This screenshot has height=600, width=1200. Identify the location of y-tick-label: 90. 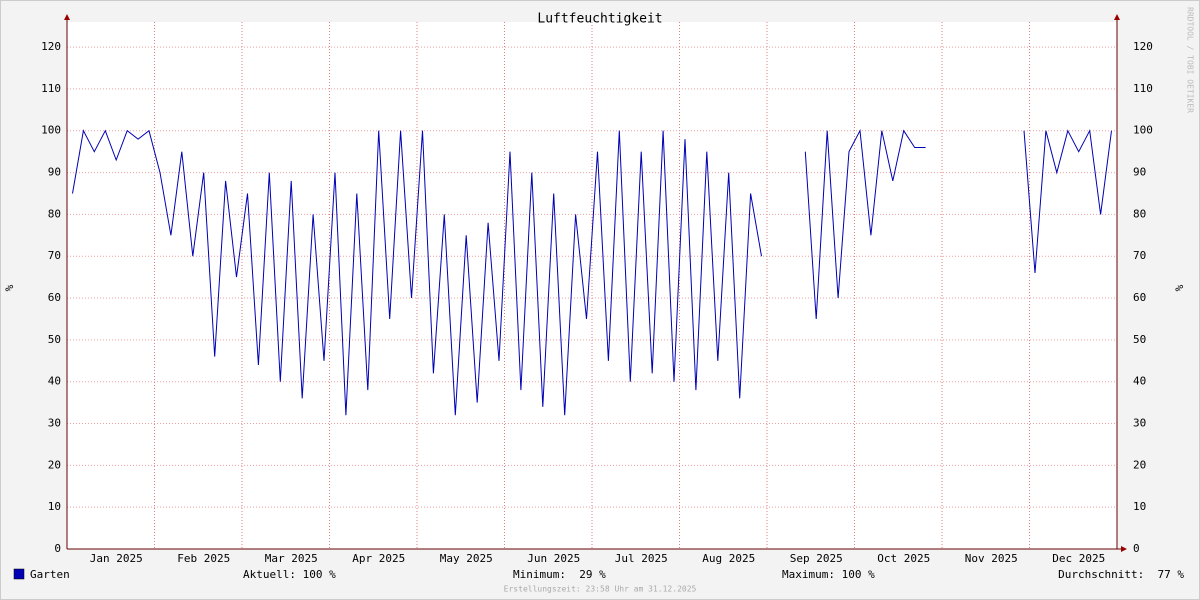
(54, 172).